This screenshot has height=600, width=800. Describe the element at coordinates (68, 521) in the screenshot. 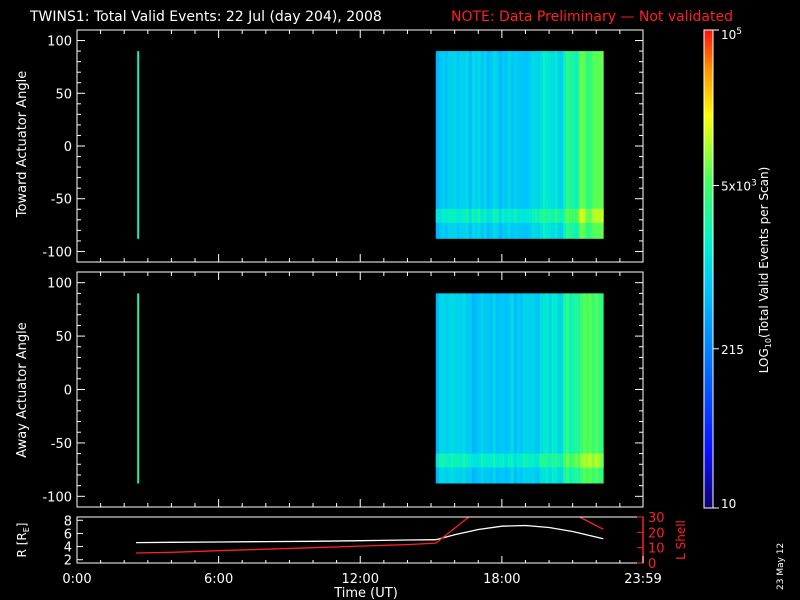

I see `r-tick-label: 8` at that location.